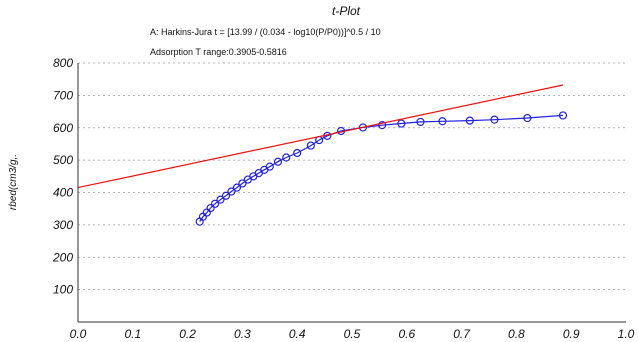 The image size is (638, 342). What do you see at coordinates (78, 334) in the screenshot?
I see `x-tick-label: 0.0` at bounding box center [78, 334].